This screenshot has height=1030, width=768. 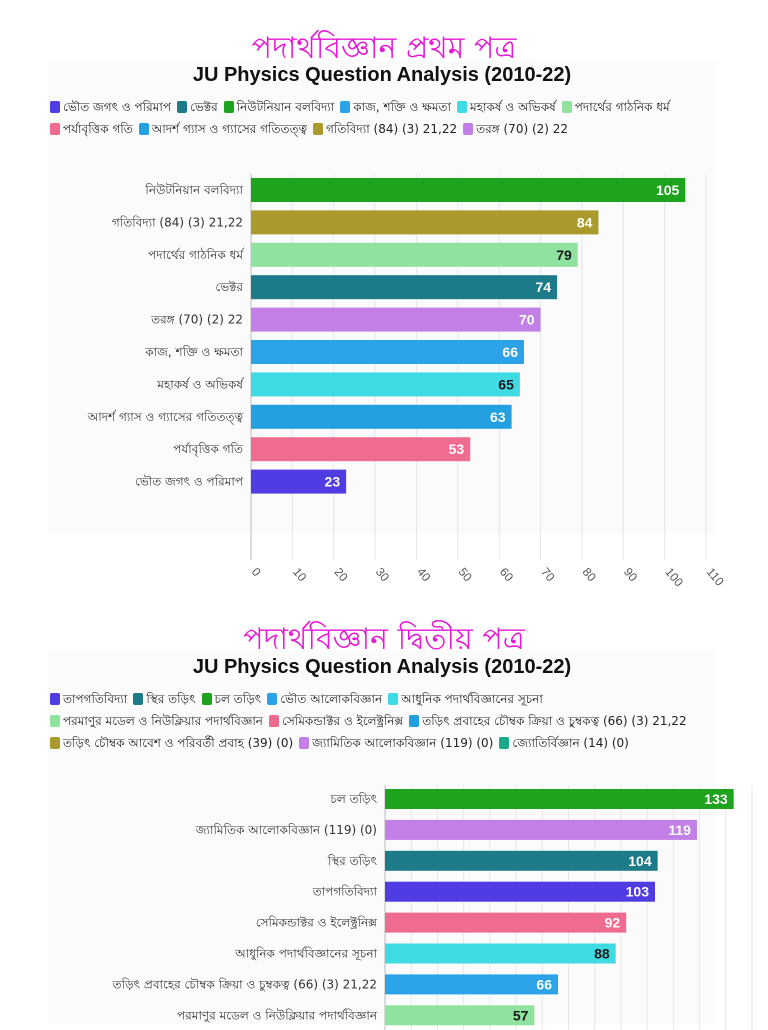 I want to click on legend-item: পরমাণুর মডেল ও নিউক্লিয়ার পদার্থবিজ্ঞান, so click(x=156, y=721).